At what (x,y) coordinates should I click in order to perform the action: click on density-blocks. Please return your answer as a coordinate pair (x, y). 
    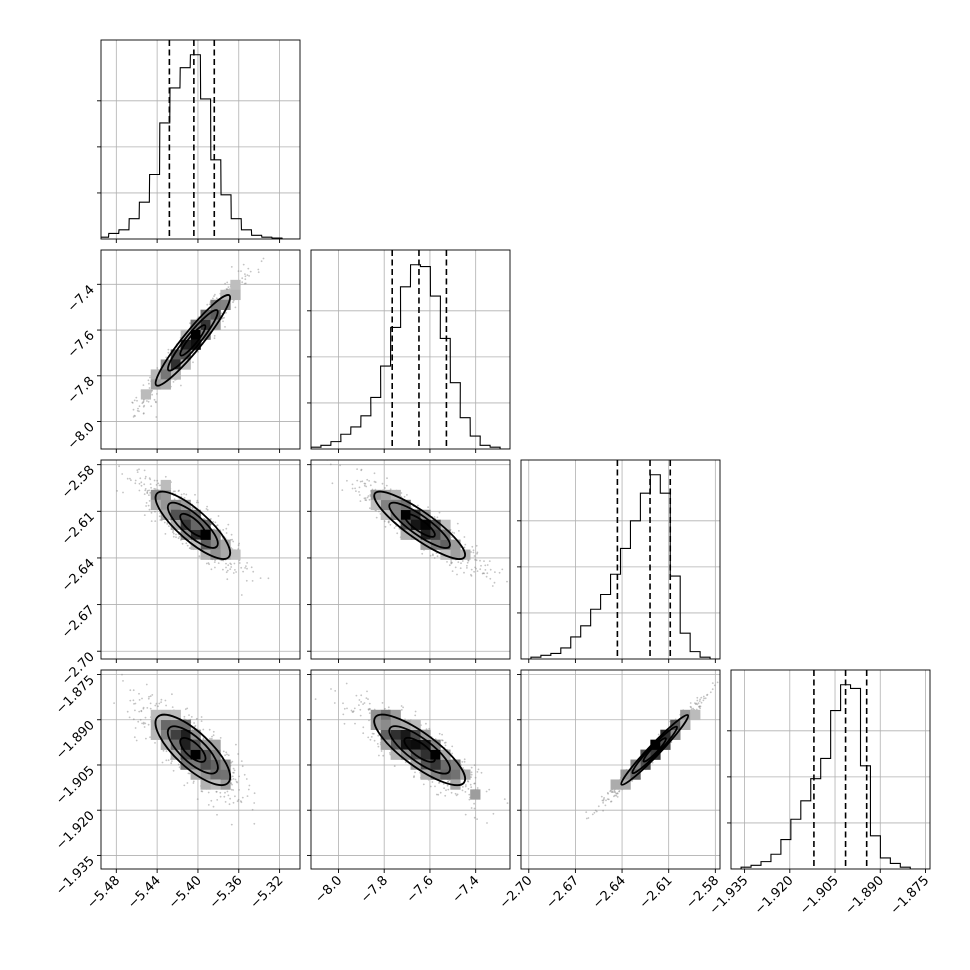
    Looking at the image, I should click on (420, 524).